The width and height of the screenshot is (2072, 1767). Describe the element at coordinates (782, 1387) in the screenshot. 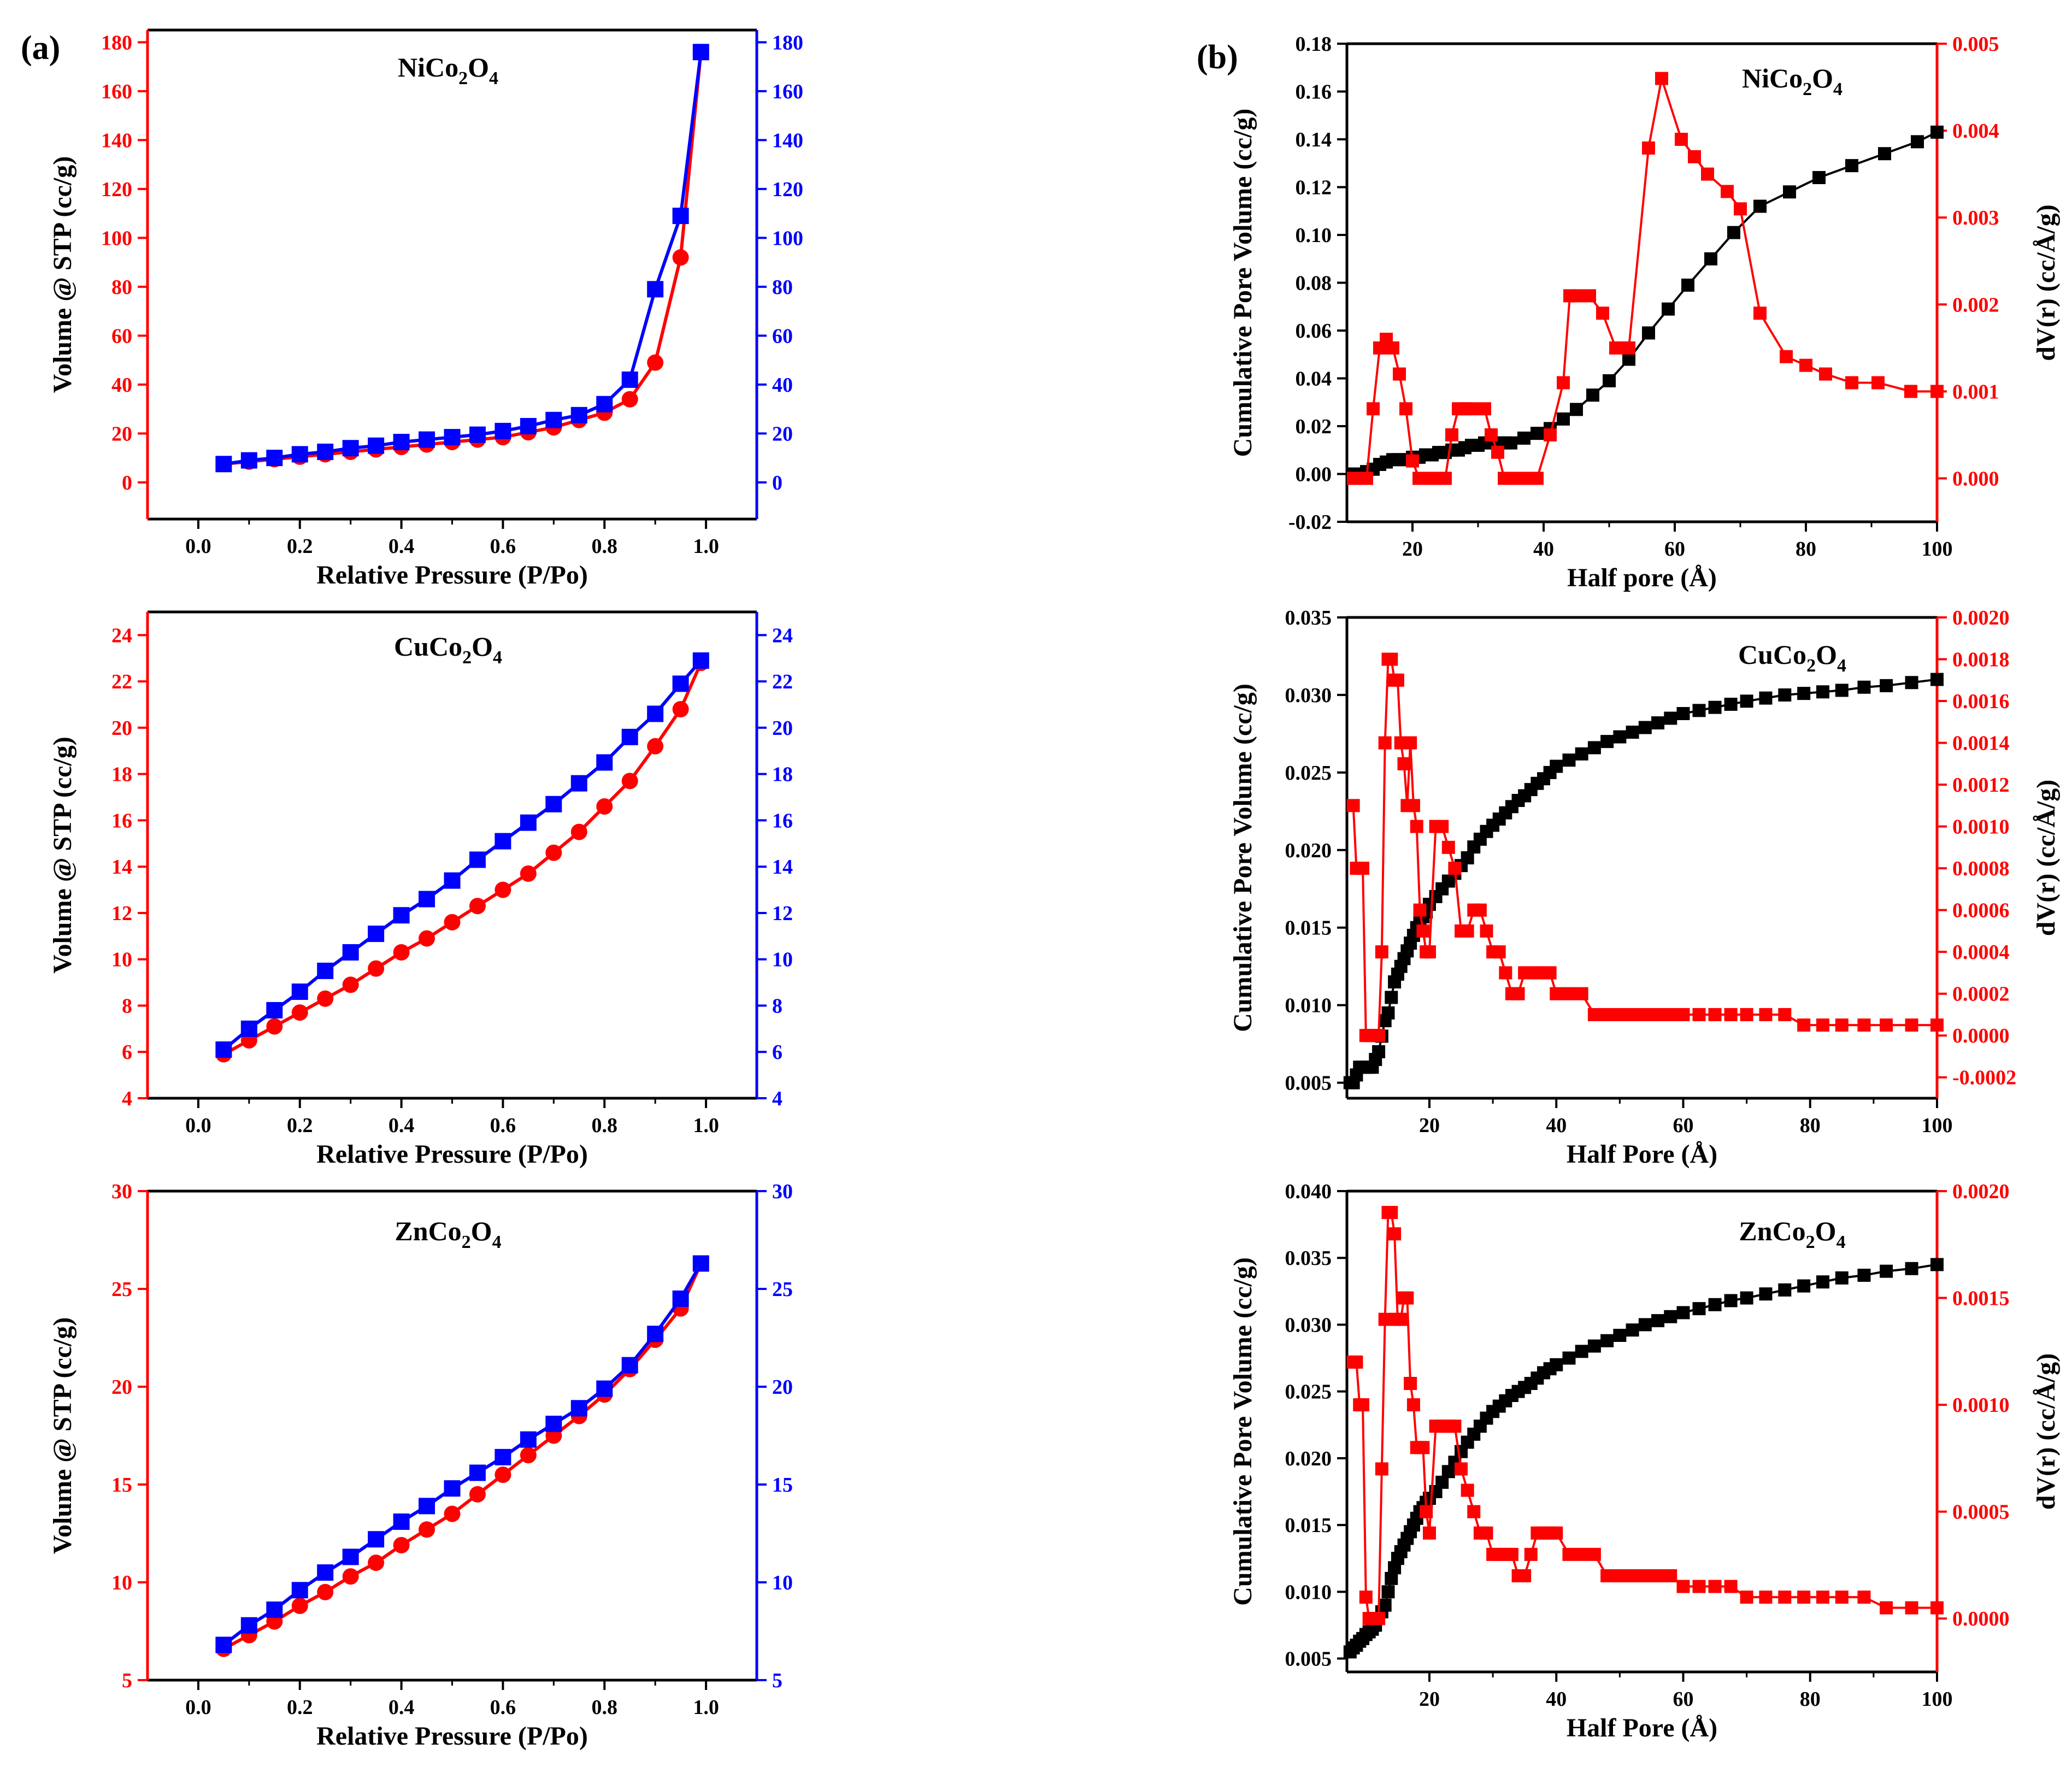

I see `y-right-tick-label: 20` at that location.